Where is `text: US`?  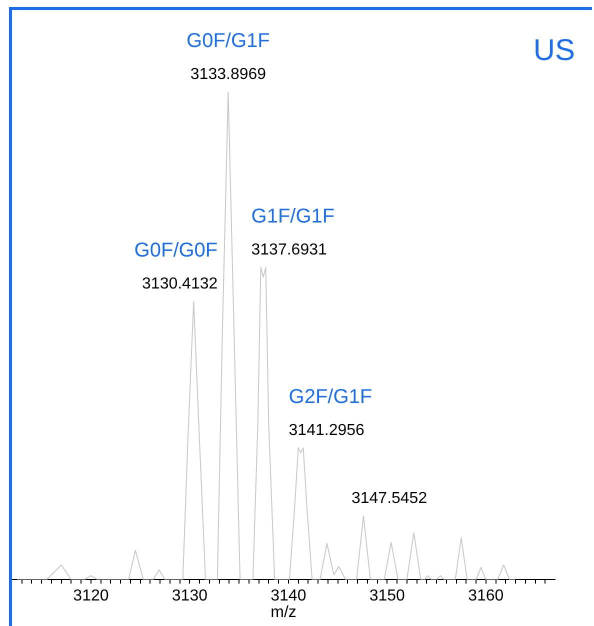 text: US is located at coordinates (554, 50).